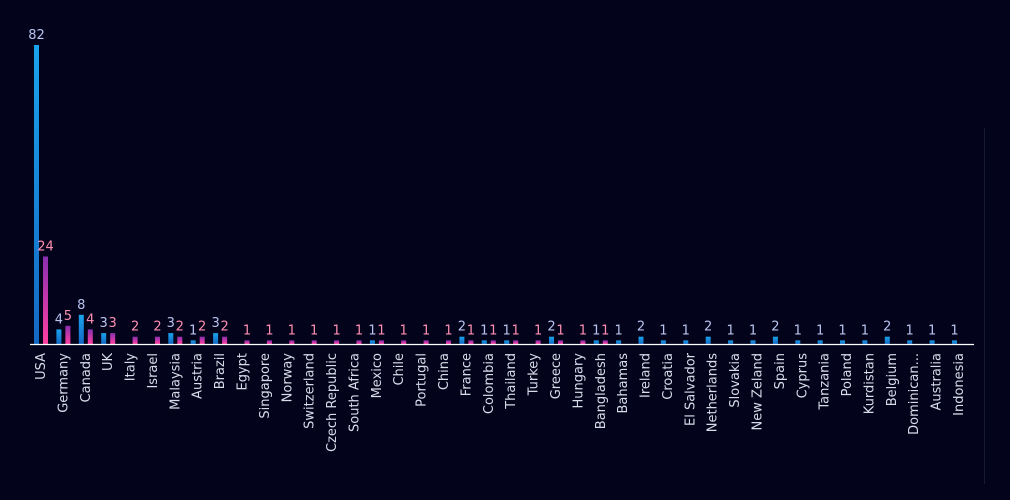  What do you see at coordinates (959, 384) in the screenshot?
I see `category-label-indonesia: Indonesia` at bounding box center [959, 384].